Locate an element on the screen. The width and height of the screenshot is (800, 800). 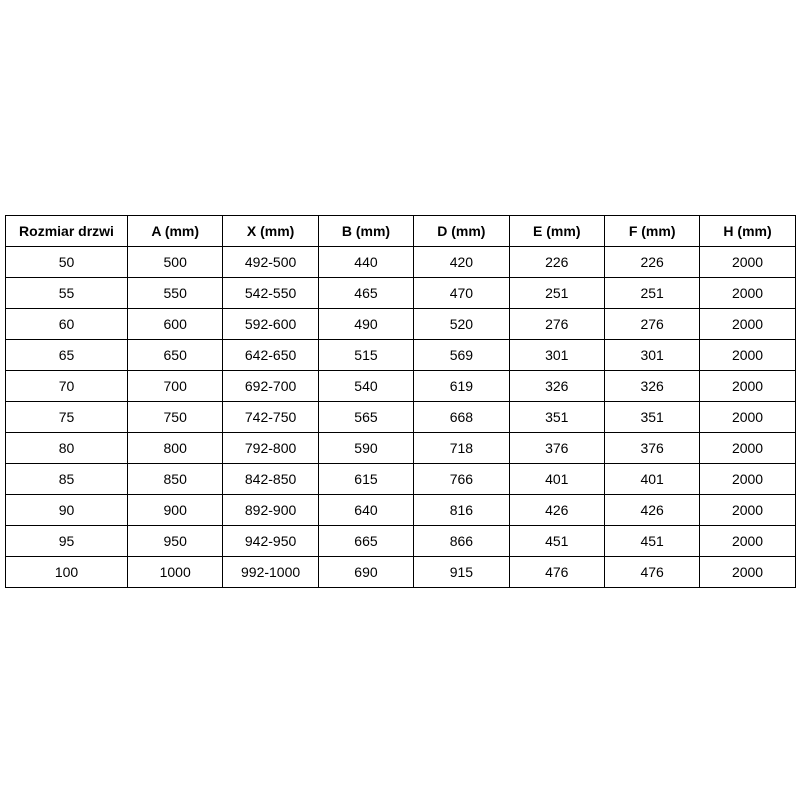
cell-size: 65 is located at coordinates (66, 355).